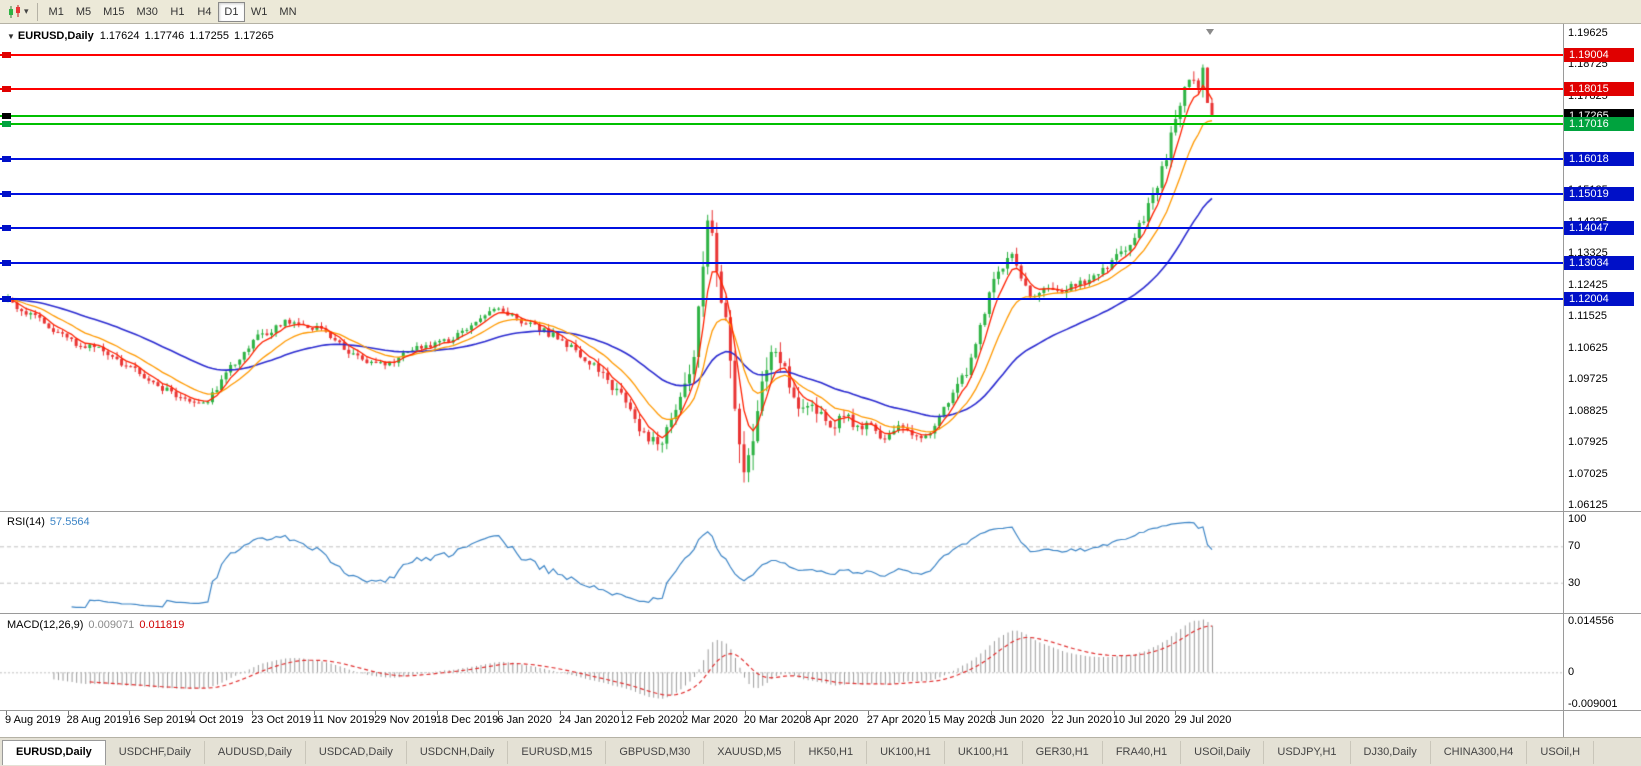 The width and height of the screenshot is (1641, 766). What do you see at coordinates (147, 12) in the screenshot?
I see `timeframe-button-m30: M30` at bounding box center [147, 12].